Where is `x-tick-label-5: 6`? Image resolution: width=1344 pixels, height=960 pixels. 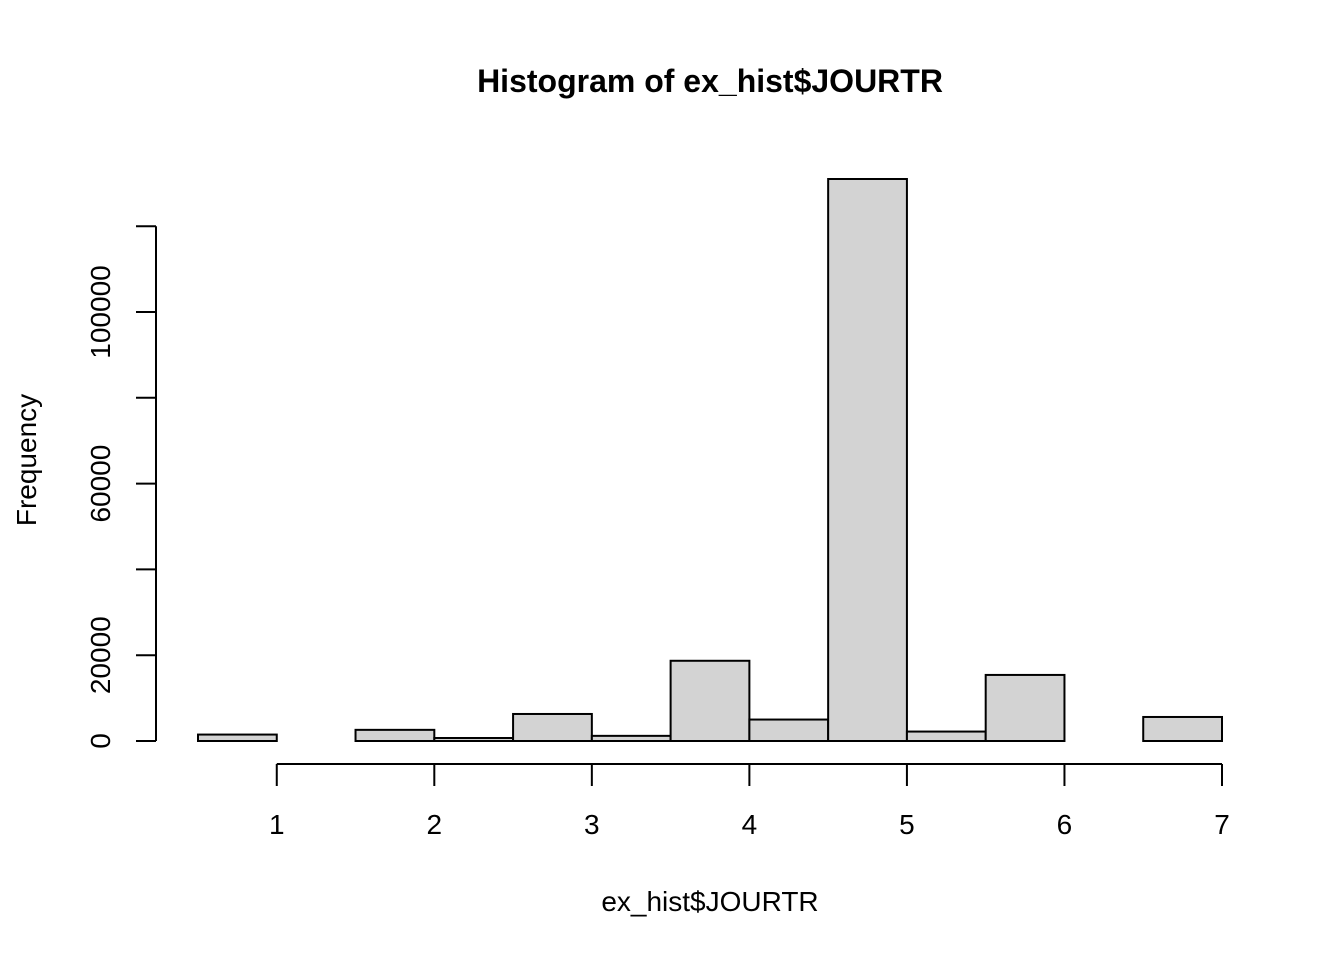 x-tick-label-5: 6 is located at coordinates (1065, 824).